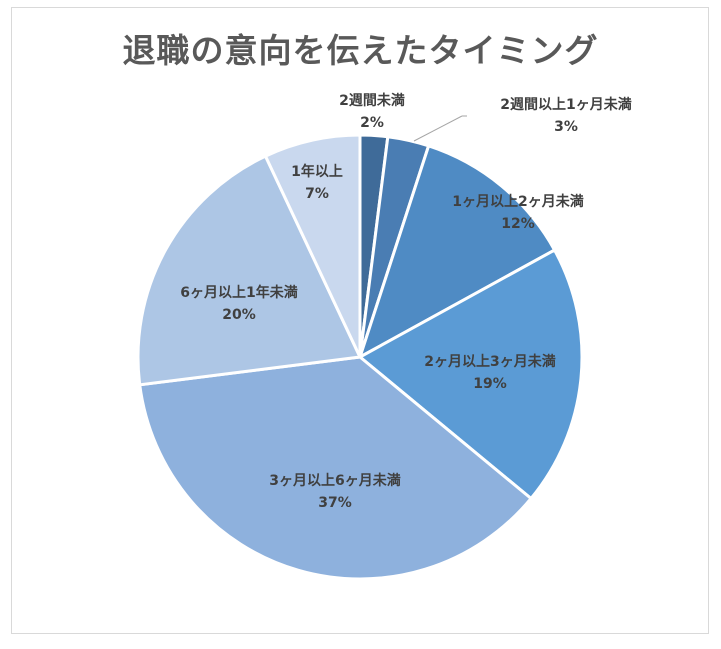  Describe the element at coordinates (239, 315) in the screenshot. I see `label-percent: 20%` at that location.